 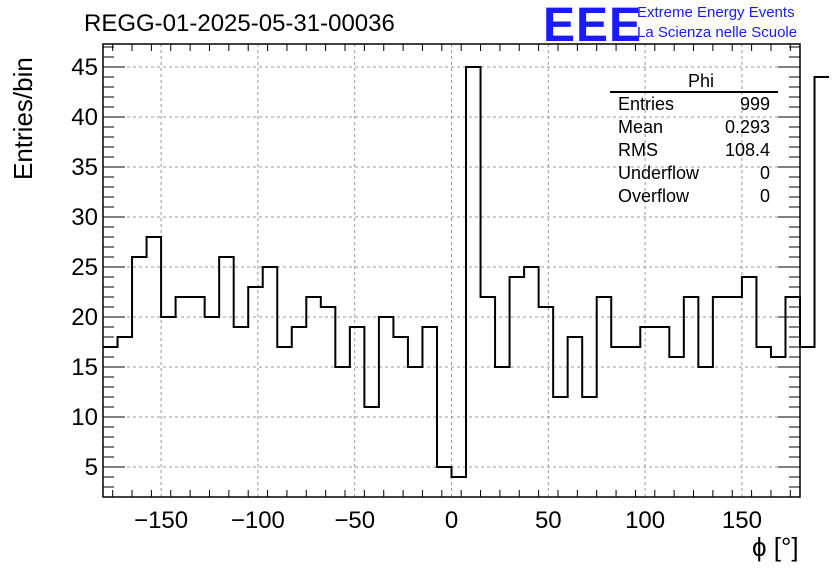 I want to click on stats-row-underflow: Underflow 0, so click(x=694, y=173).